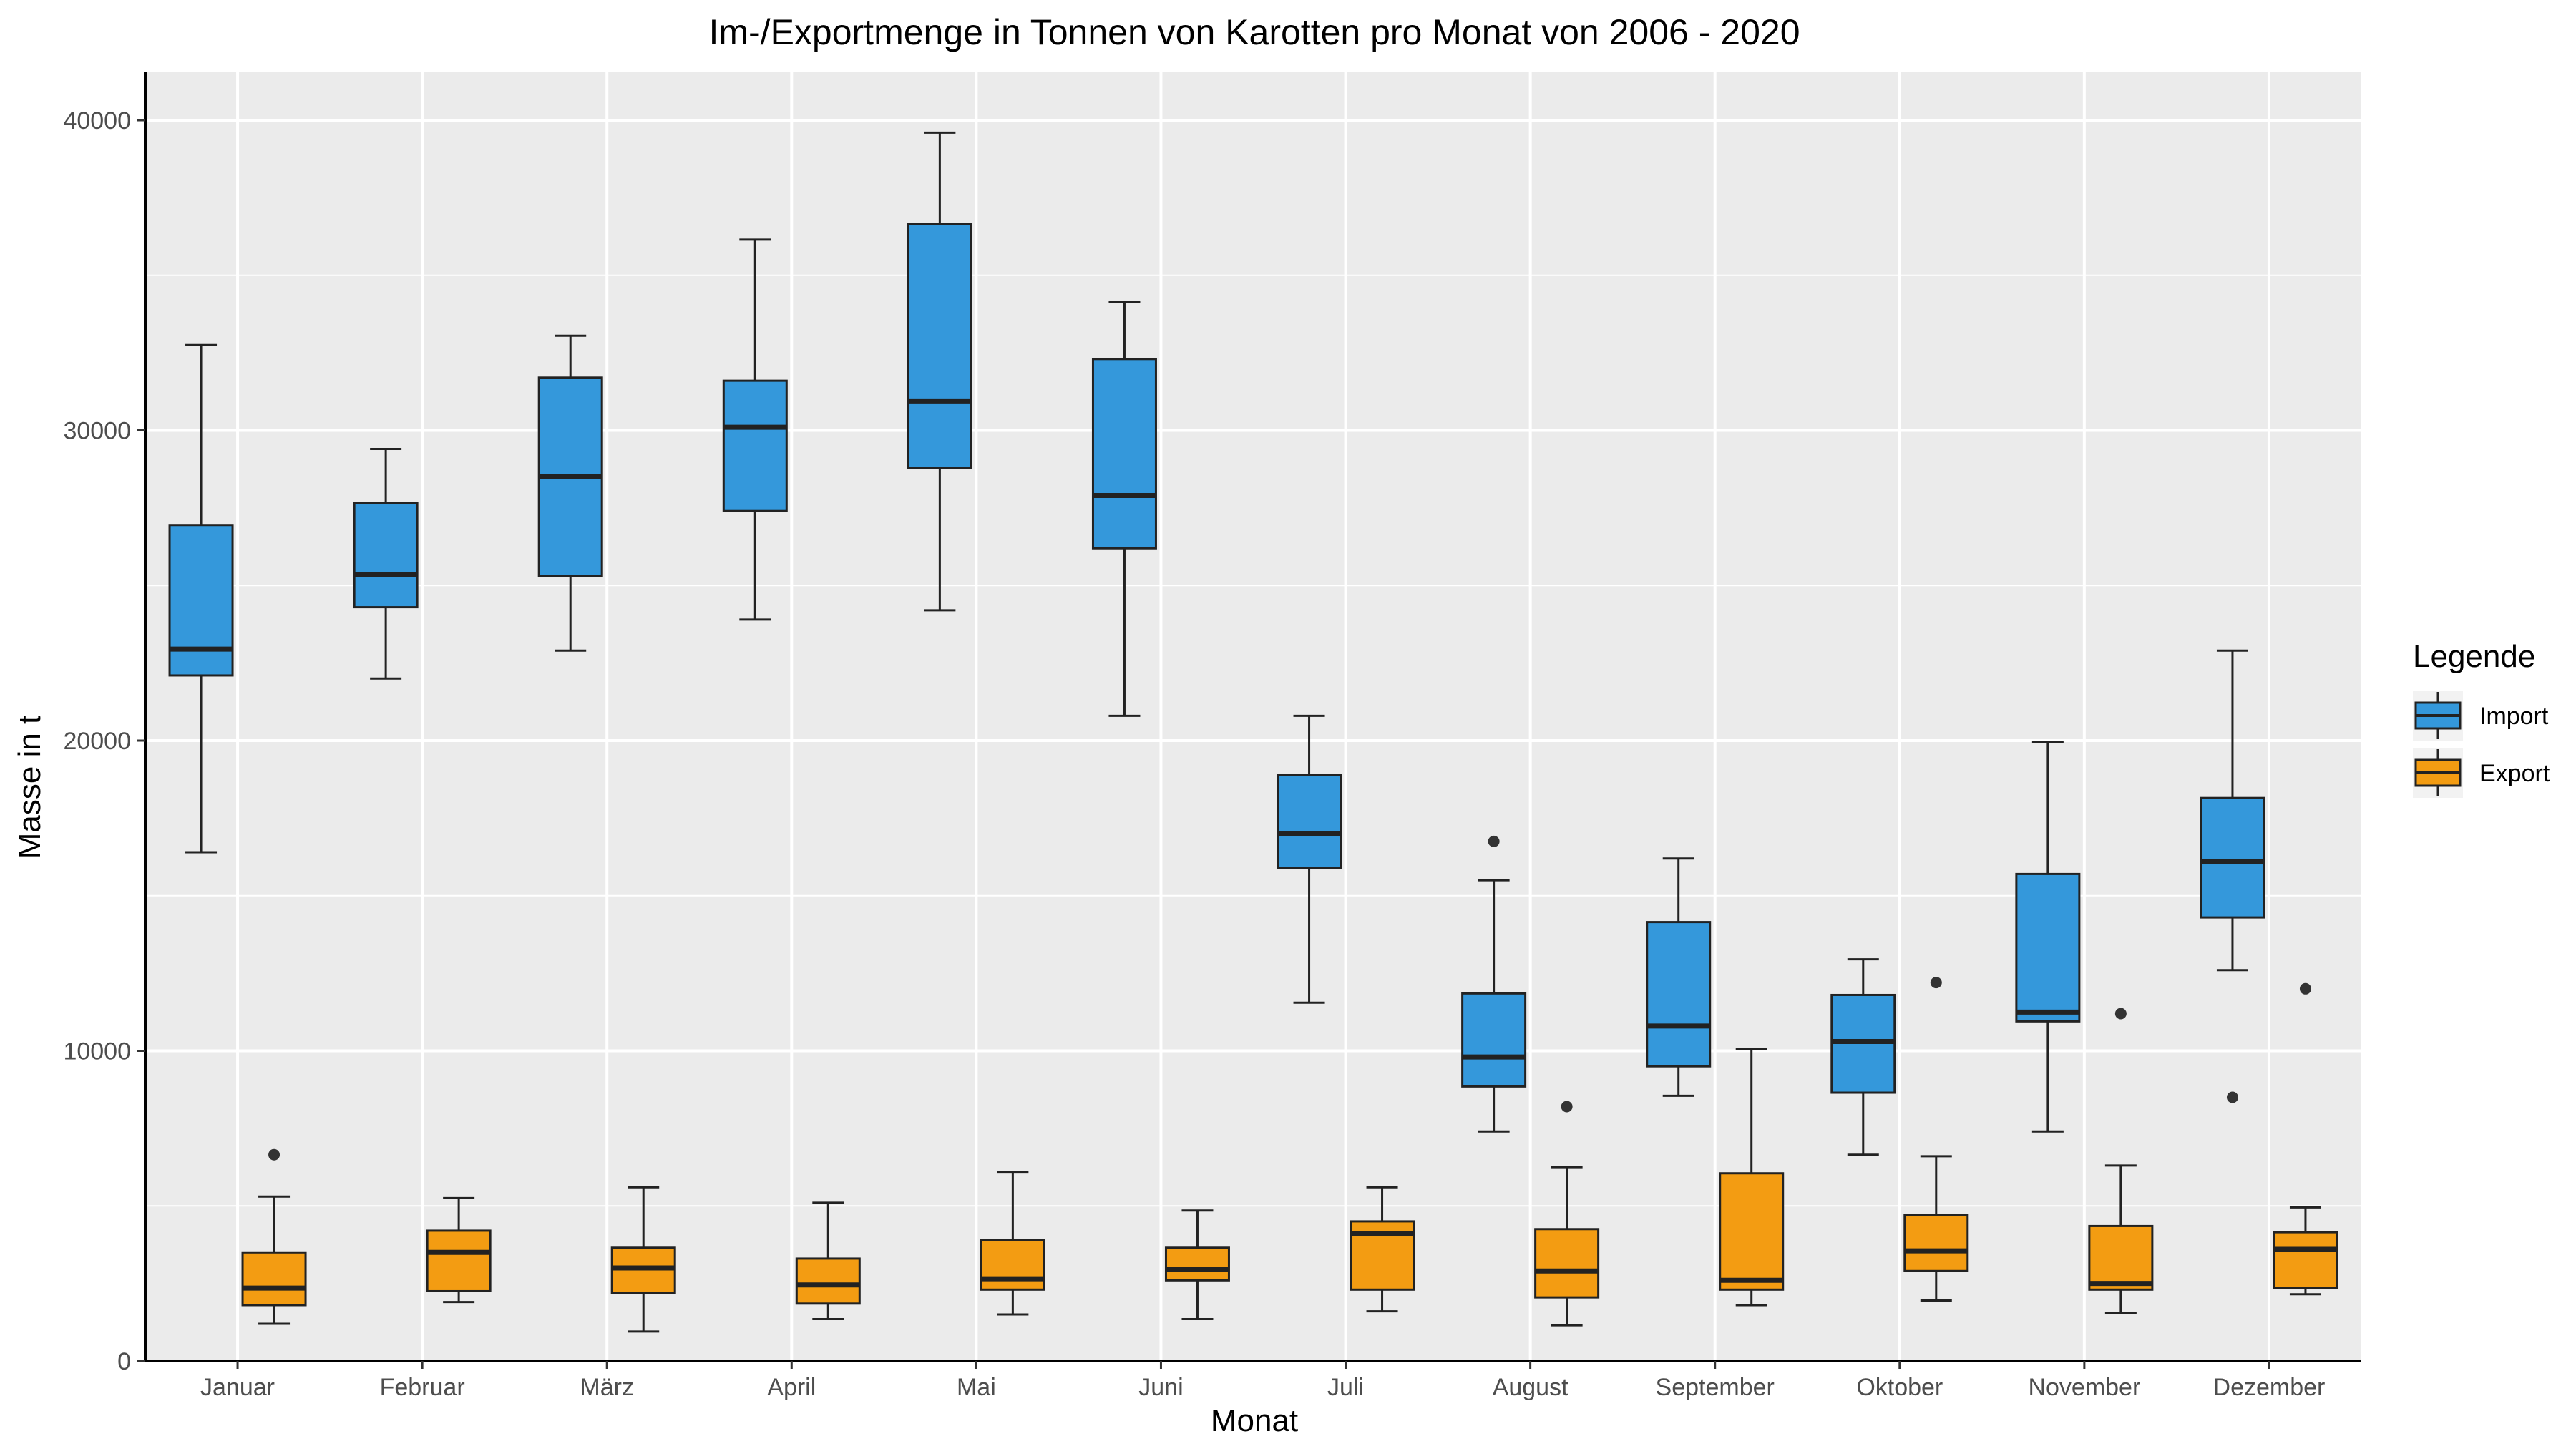 The width and height of the screenshot is (2576, 1449). I want to click on x-tick-label: April, so click(791, 1387).